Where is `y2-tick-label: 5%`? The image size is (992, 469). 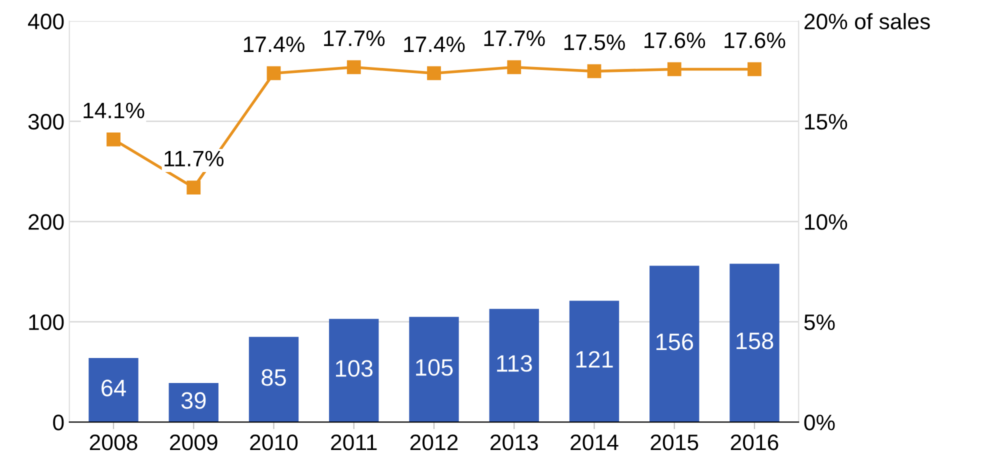
y2-tick-label: 5% is located at coordinates (819, 322).